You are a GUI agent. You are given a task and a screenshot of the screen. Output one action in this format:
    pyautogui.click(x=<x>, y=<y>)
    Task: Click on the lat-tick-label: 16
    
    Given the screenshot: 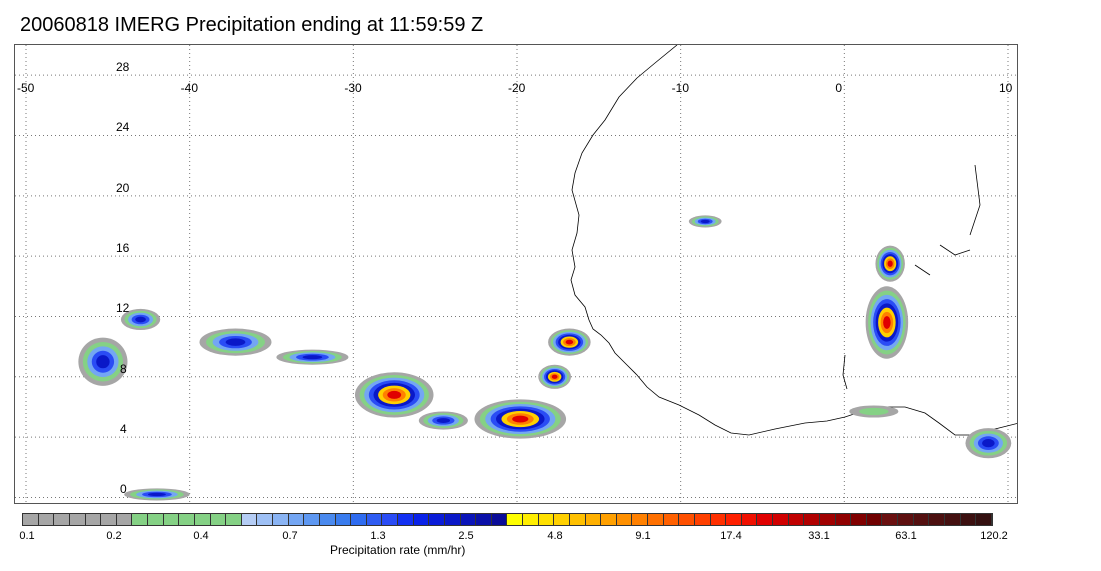 What is the action you would take?
    pyautogui.click(x=123, y=248)
    